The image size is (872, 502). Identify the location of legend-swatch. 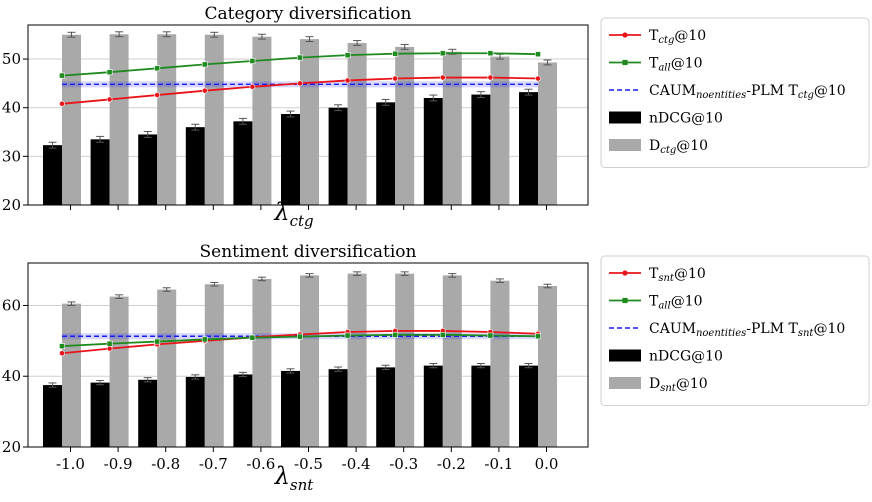
(625, 145).